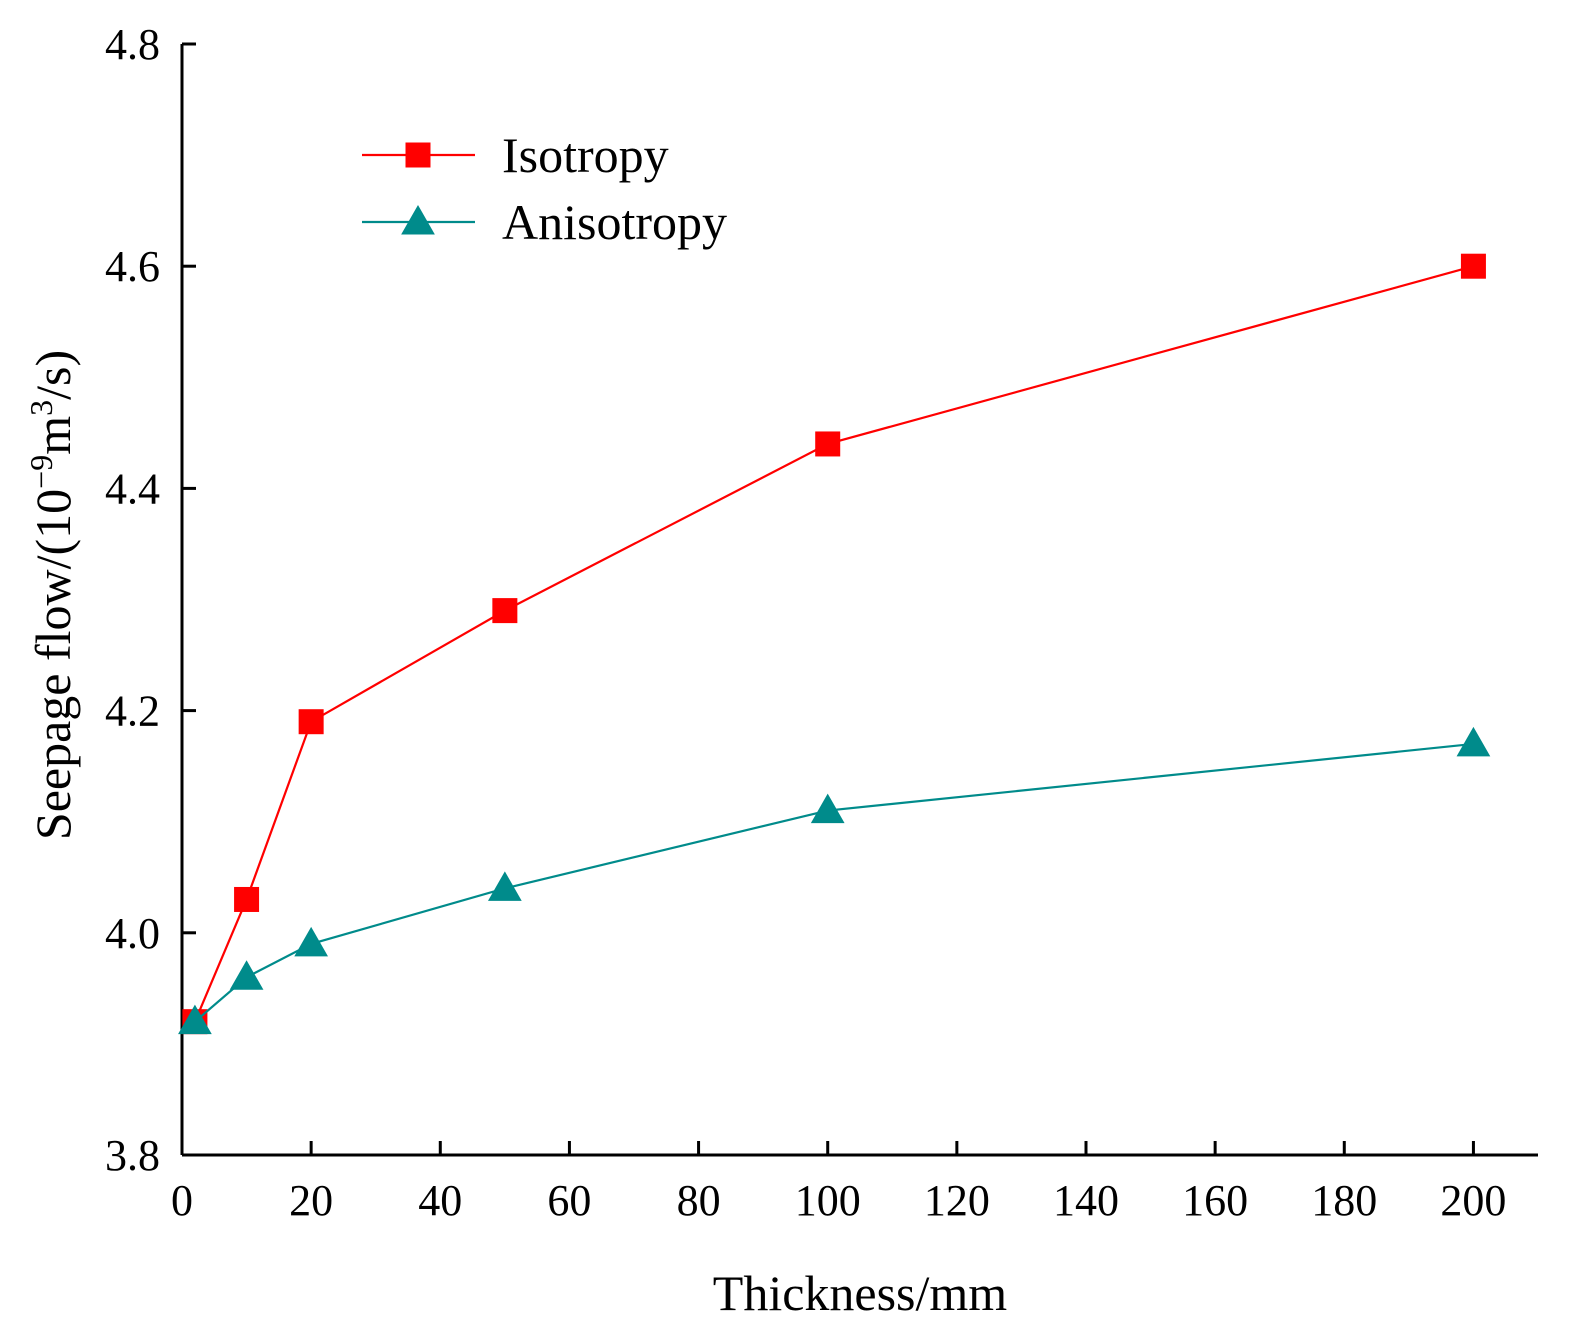 This screenshot has width=1574, height=1339. Describe the element at coordinates (182, 1200) in the screenshot. I see `x-tick-label: 0` at that location.